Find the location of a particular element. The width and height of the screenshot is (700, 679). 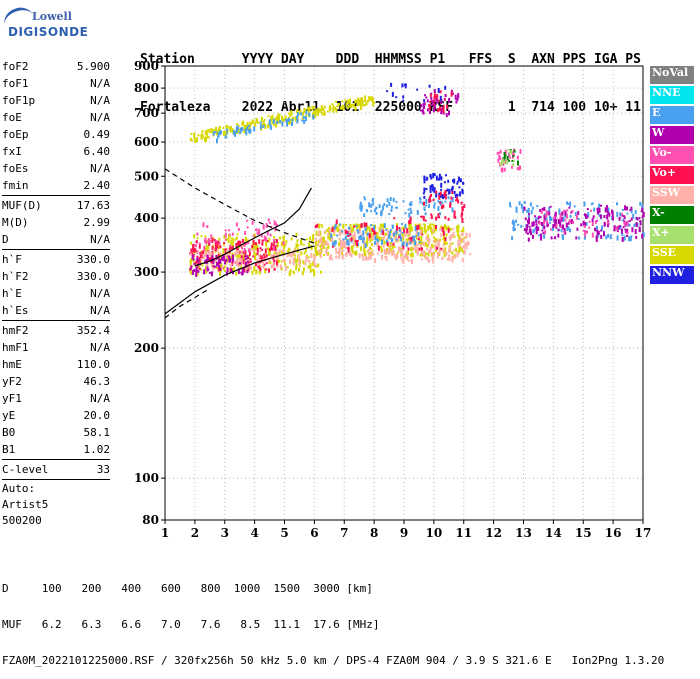

param-row: yF2 46.3 is located at coordinates (56, 381).